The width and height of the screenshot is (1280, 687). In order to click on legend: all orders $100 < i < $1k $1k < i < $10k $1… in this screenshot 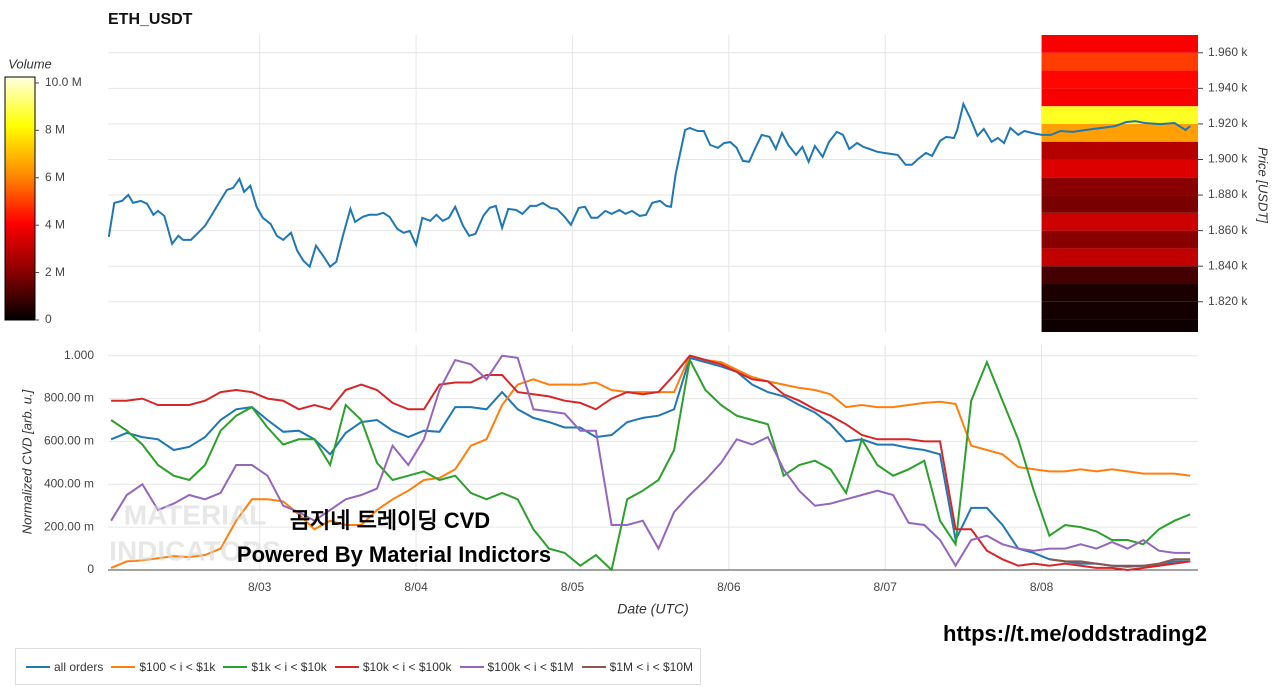, I will do `click(358, 666)`.